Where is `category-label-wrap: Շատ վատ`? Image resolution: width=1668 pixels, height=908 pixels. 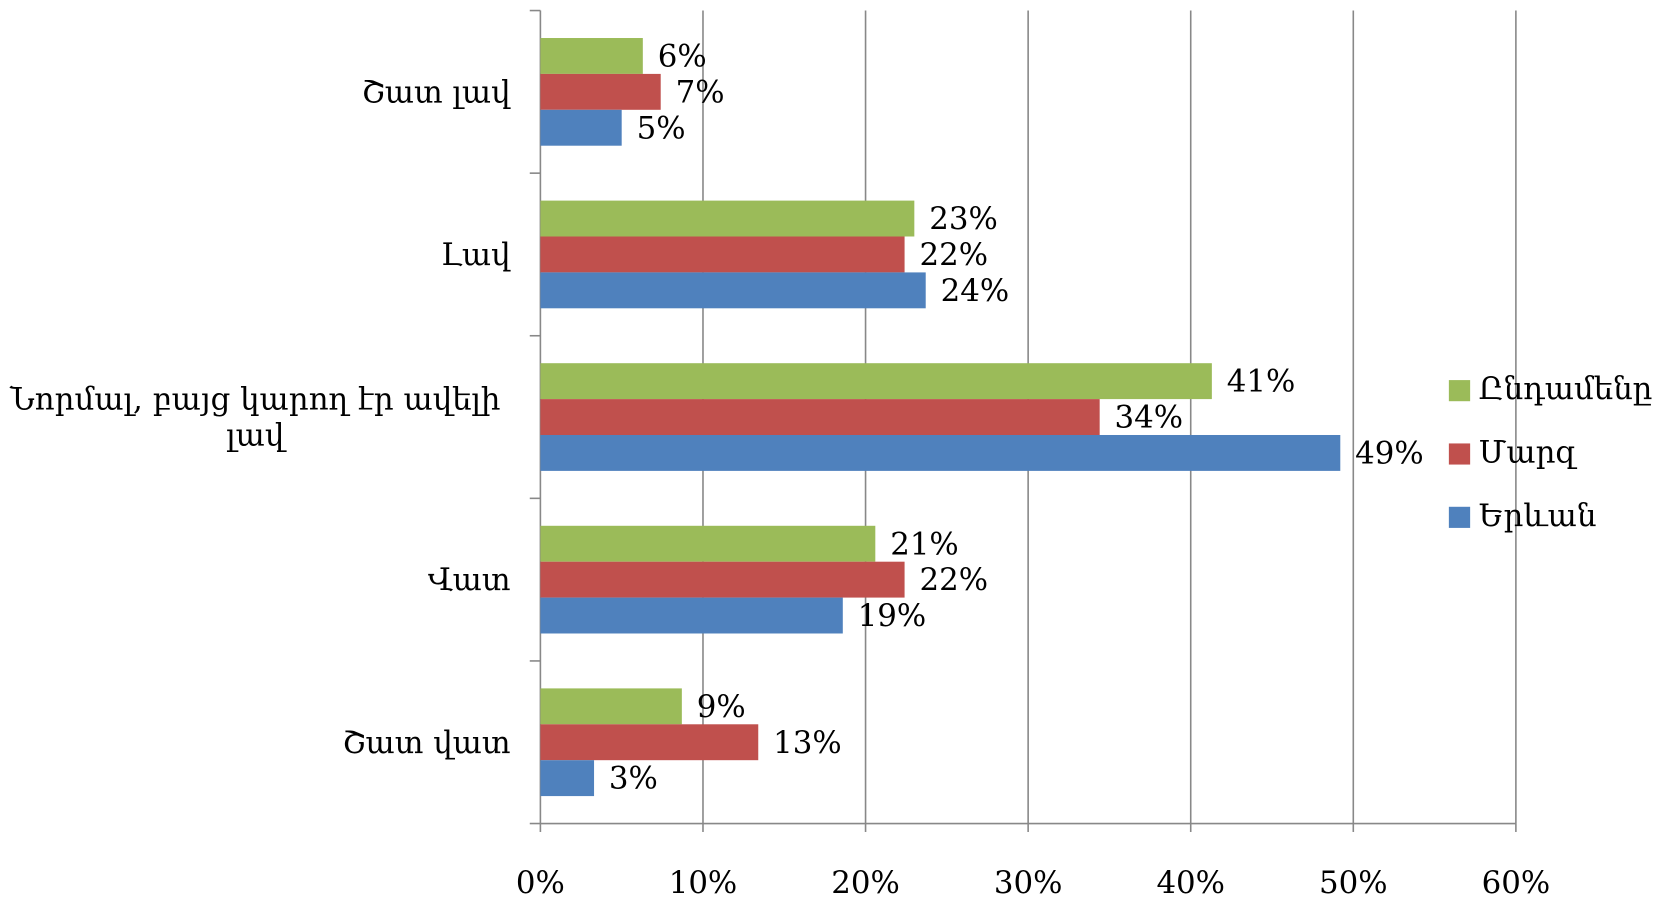 category-label-wrap: Շատ վատ is located at coordinates (255, 742).